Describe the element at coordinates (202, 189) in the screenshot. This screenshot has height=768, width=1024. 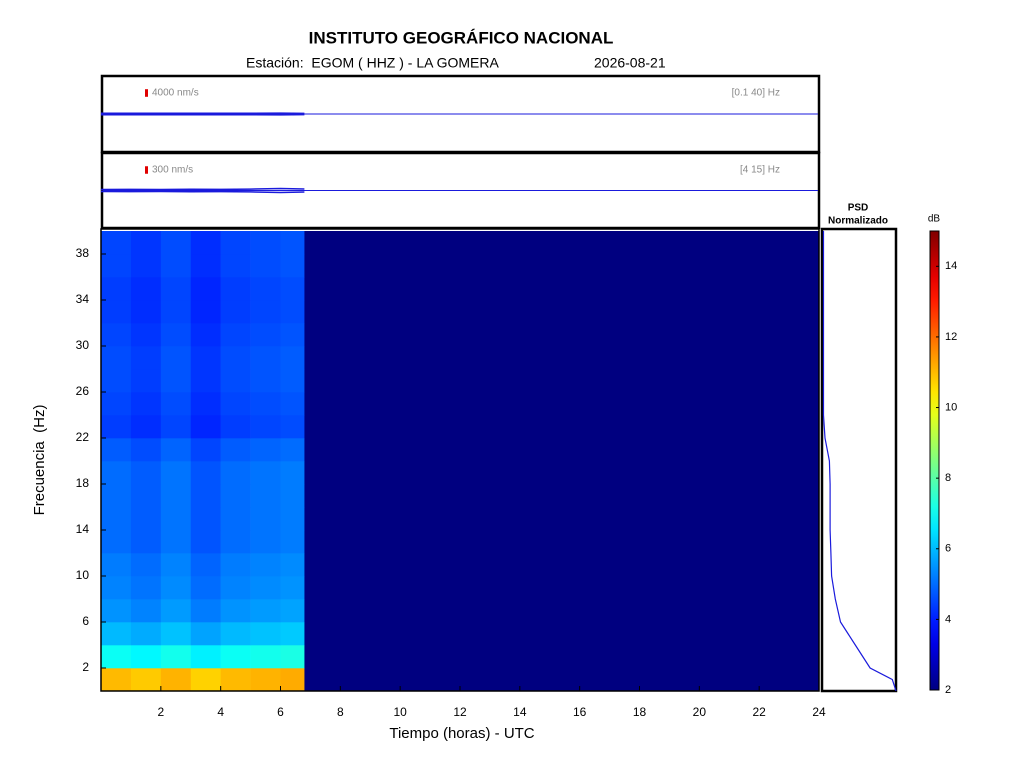
I see `trace-envelope` at that location.